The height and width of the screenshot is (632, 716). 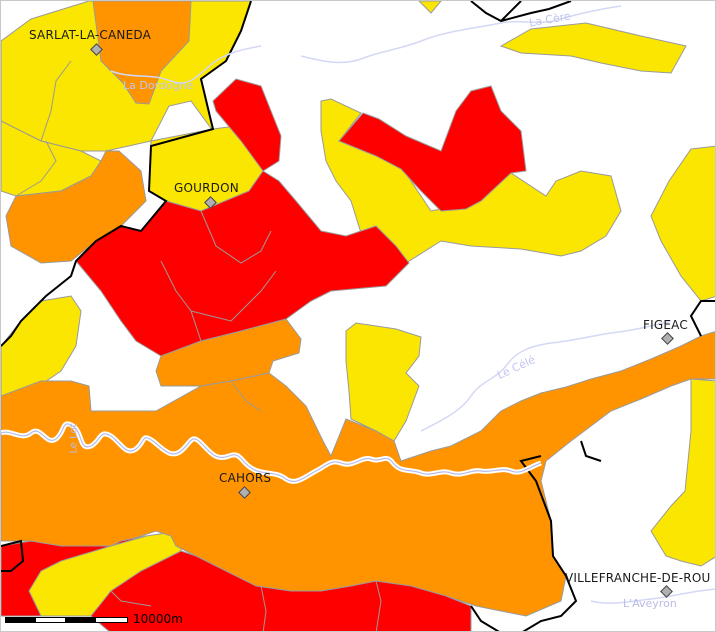 I want to click on river-cele, so click(x=546, y=376).